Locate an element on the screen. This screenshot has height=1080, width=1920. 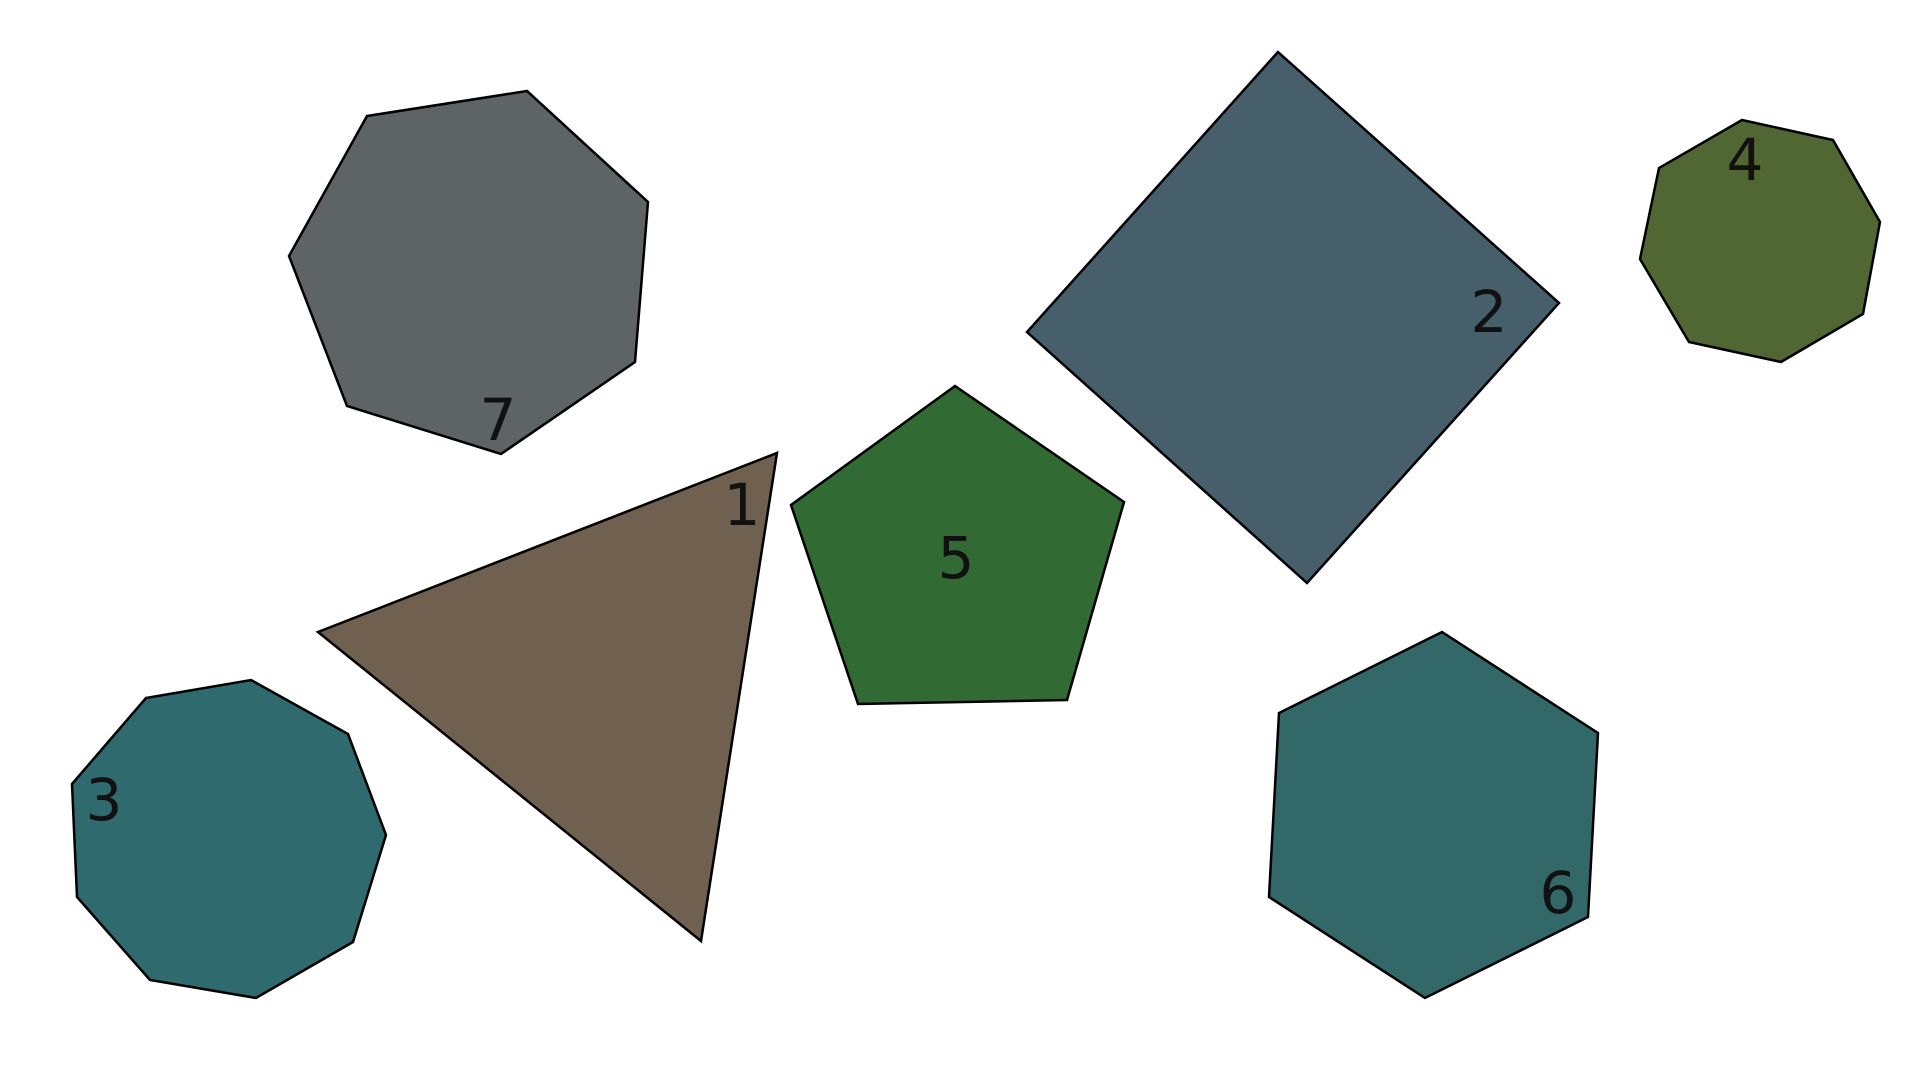
pentagon-label: 5 is located at coordinates (956, 558).